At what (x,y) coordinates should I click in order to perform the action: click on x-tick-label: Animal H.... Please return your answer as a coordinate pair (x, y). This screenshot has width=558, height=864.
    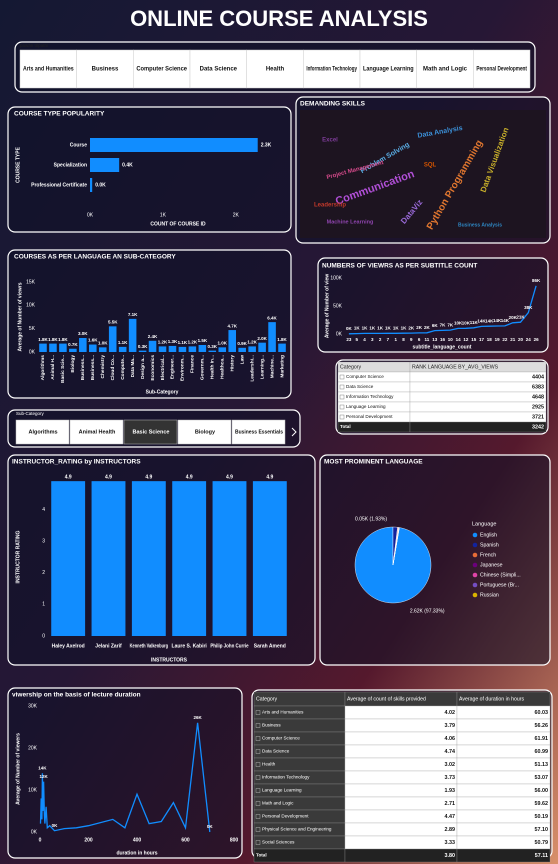
    Looking at the image, I should click on (53, 367).